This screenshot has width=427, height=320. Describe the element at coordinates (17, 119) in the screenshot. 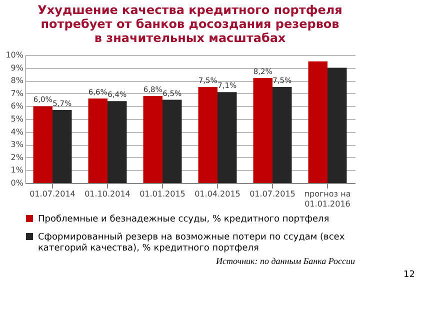

I see `y-tick-label: 5%` at that location.